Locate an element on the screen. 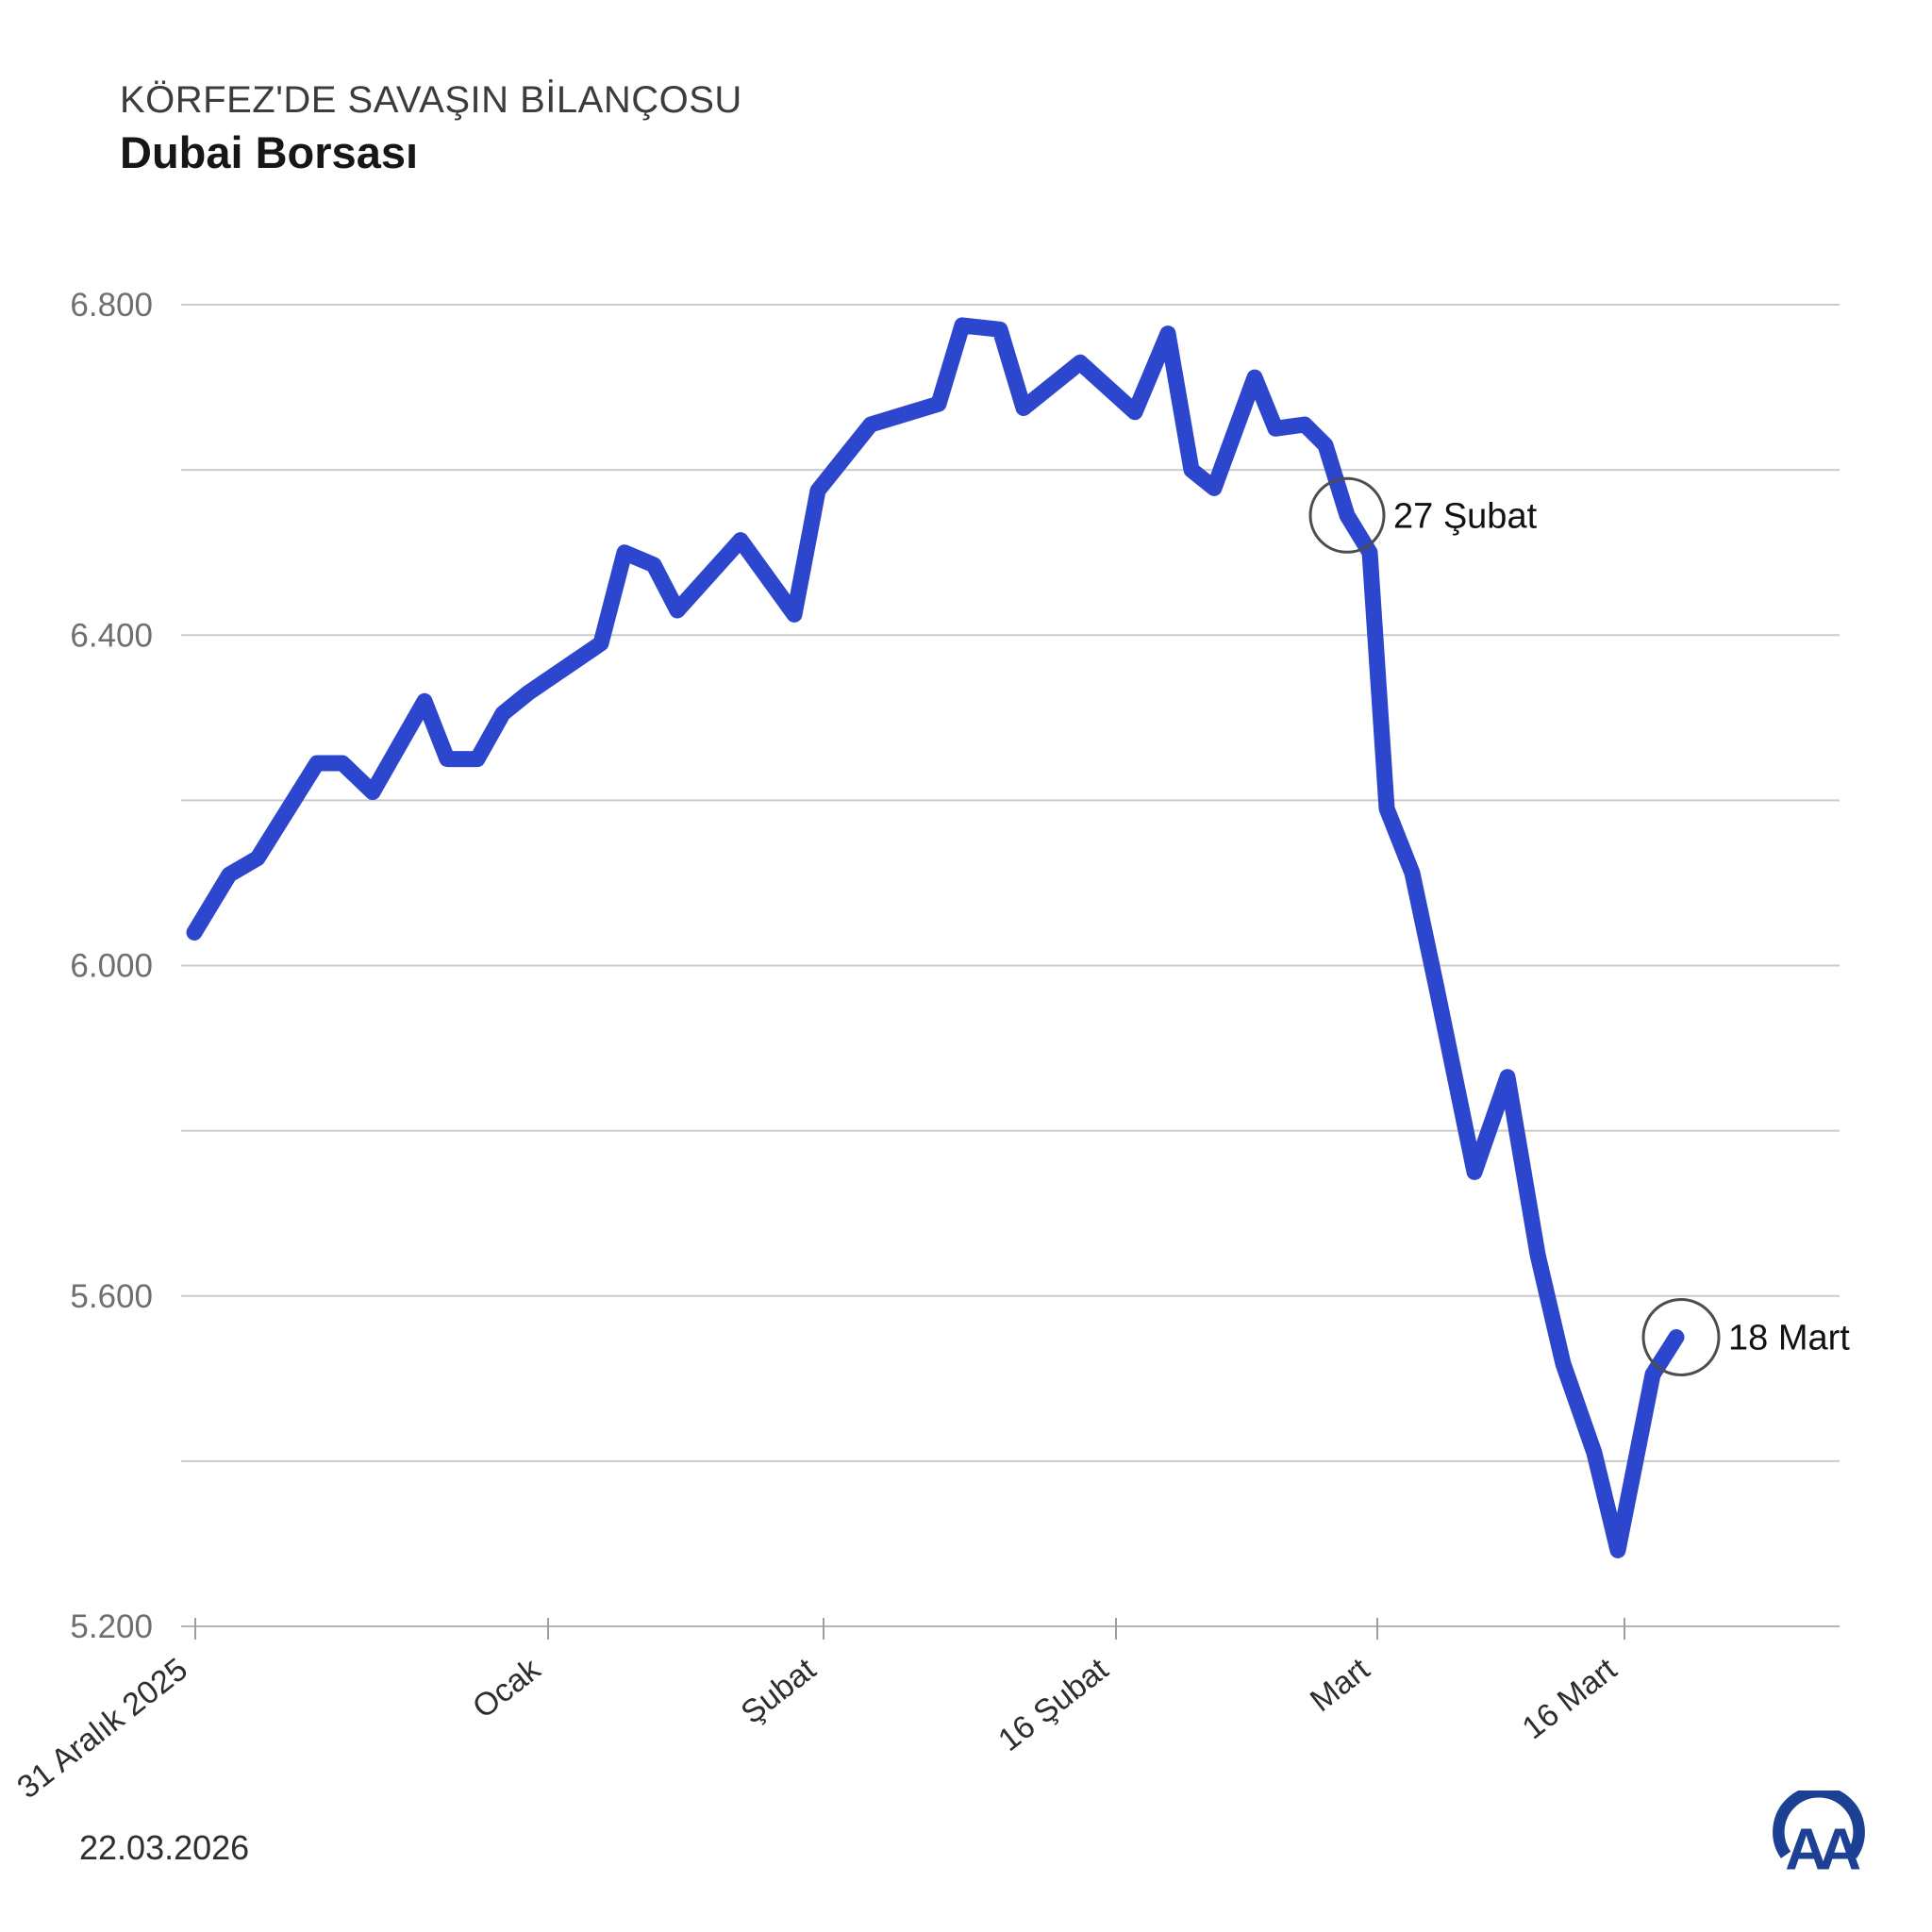 This screenshot has height=1932, width=1932. y-axis-label: 5.200 is located at coordinates (111, 1626).